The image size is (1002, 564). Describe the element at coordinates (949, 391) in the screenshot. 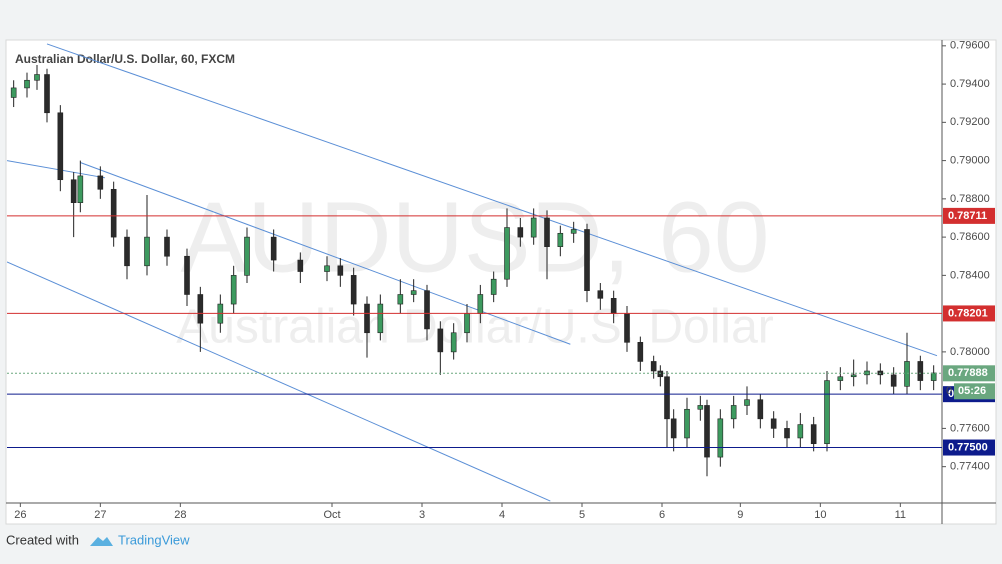

I see `countdown-prefix: 0` at that location.